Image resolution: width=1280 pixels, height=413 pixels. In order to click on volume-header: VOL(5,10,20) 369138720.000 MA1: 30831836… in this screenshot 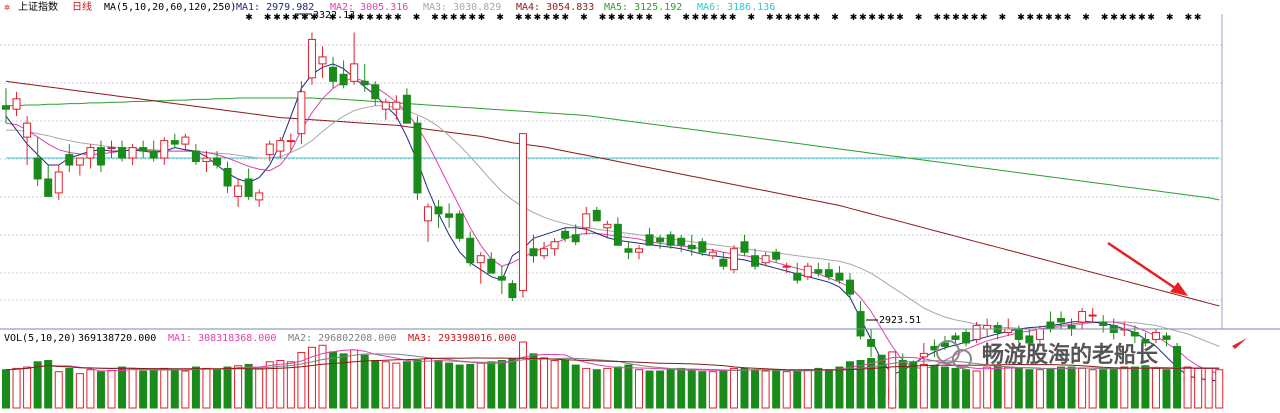, I will do `click(260, 338)`.